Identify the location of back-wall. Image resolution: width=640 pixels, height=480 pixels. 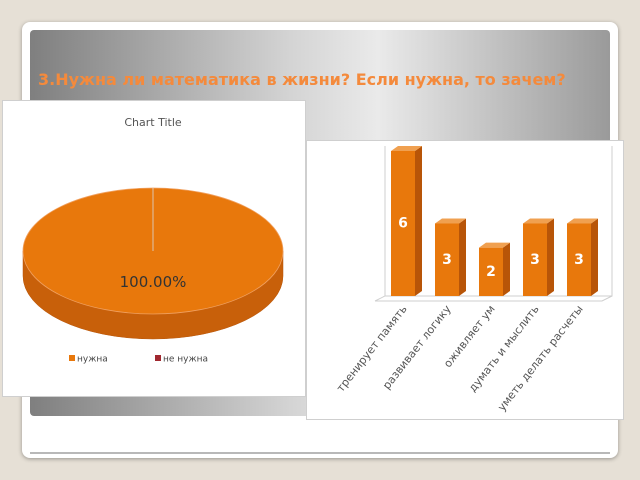
(493, 224).